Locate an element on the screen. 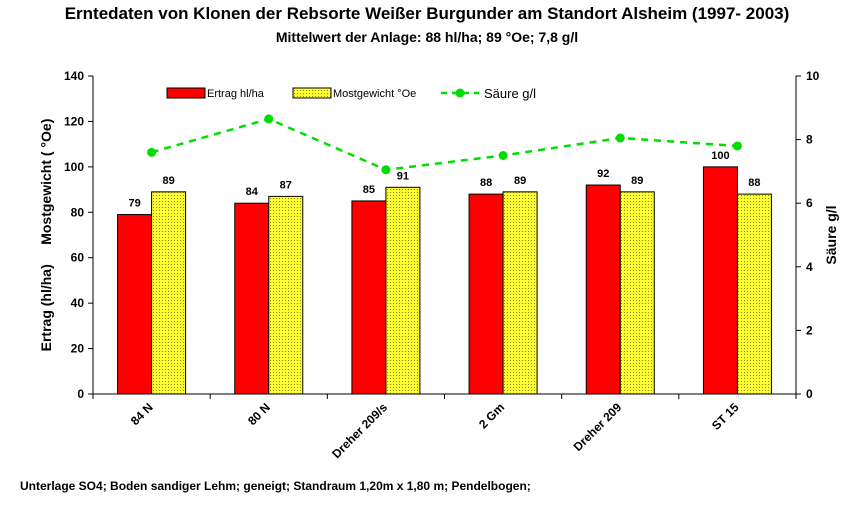 The width and height of the screenshot is (854, 518). y-tick-label-left: 20 is located at coordinates (78, 349).